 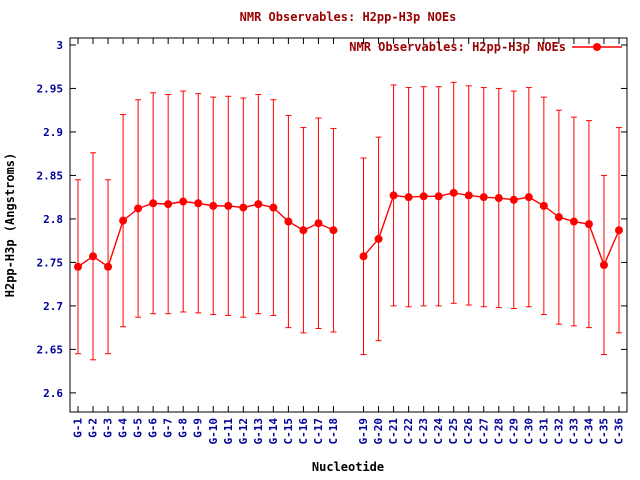 I want to click on x-tick-label: C-29, so click(x=513, y=431).